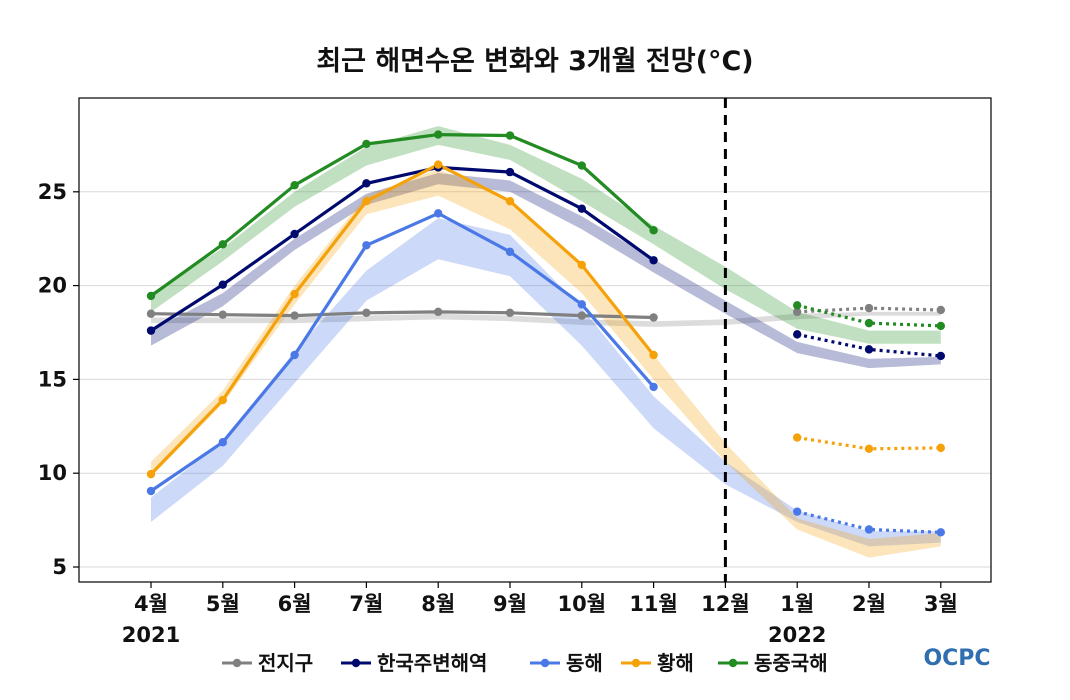 This screenshot has height=700, width=1070. I want to click on observed-point-동중국해-5, so click(510, 135).